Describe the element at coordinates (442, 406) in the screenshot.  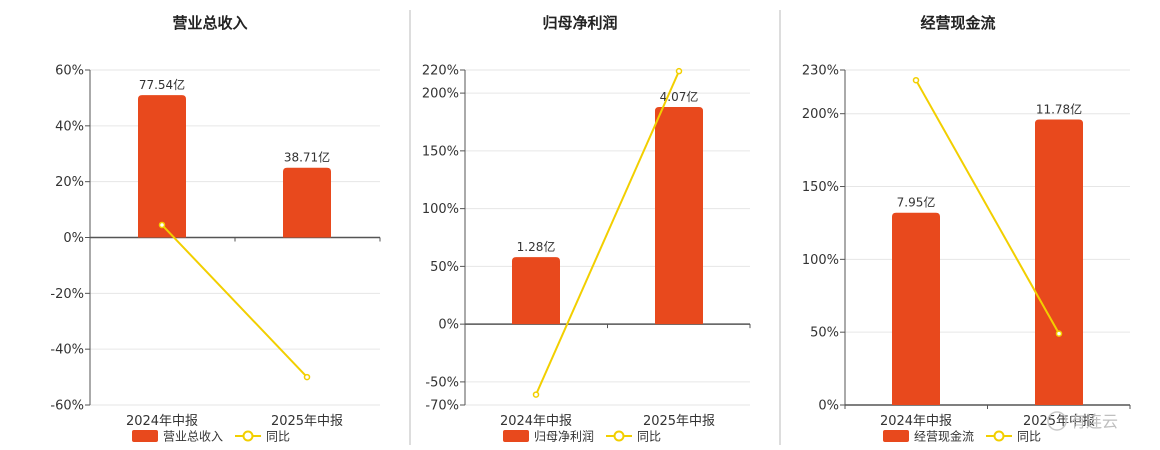
I see `y-tick-label: -70%` at that location.